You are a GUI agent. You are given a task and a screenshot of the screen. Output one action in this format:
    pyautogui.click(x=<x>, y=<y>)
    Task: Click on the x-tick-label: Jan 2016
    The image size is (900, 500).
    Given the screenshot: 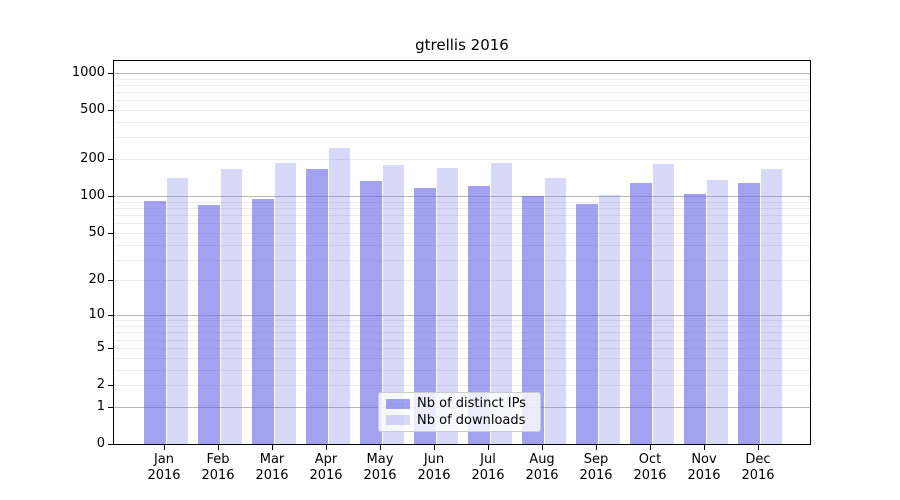 What is the action you would take?
    pyautogui.click(x=164, y=467)
    